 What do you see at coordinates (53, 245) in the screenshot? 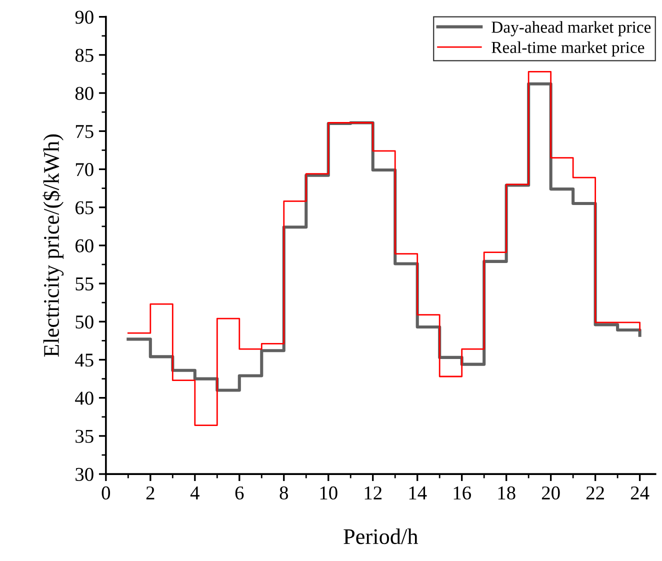
I see `y-axis-title: Electricity price/($/kWh)` at bounding box center [53, 245].